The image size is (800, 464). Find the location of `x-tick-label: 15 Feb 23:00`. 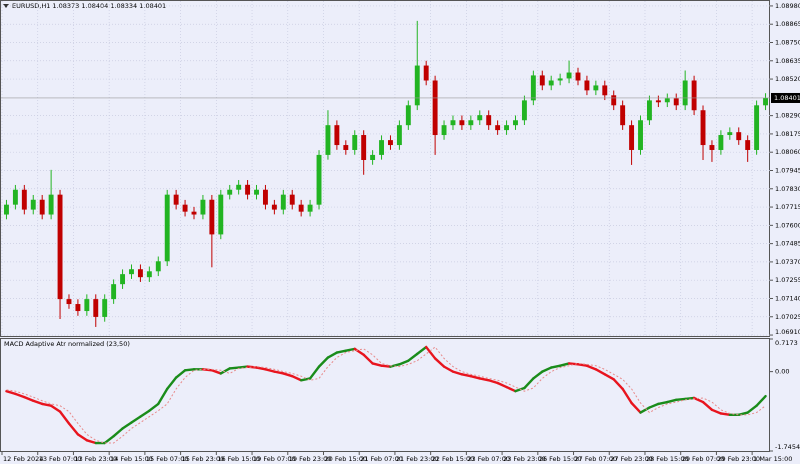

x-tick-label: 15 Feb 23:00 is located at coordinates (203, 459).